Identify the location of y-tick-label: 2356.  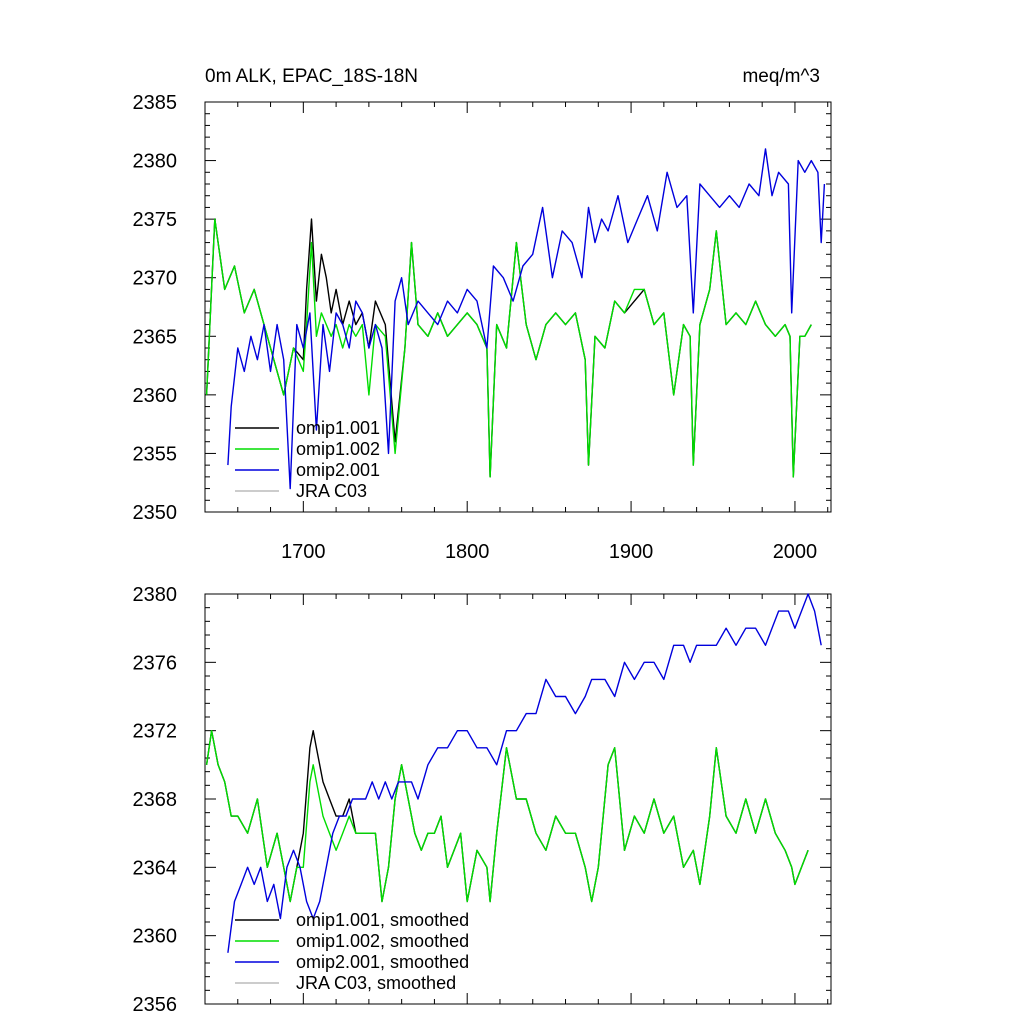
(155, 1005).